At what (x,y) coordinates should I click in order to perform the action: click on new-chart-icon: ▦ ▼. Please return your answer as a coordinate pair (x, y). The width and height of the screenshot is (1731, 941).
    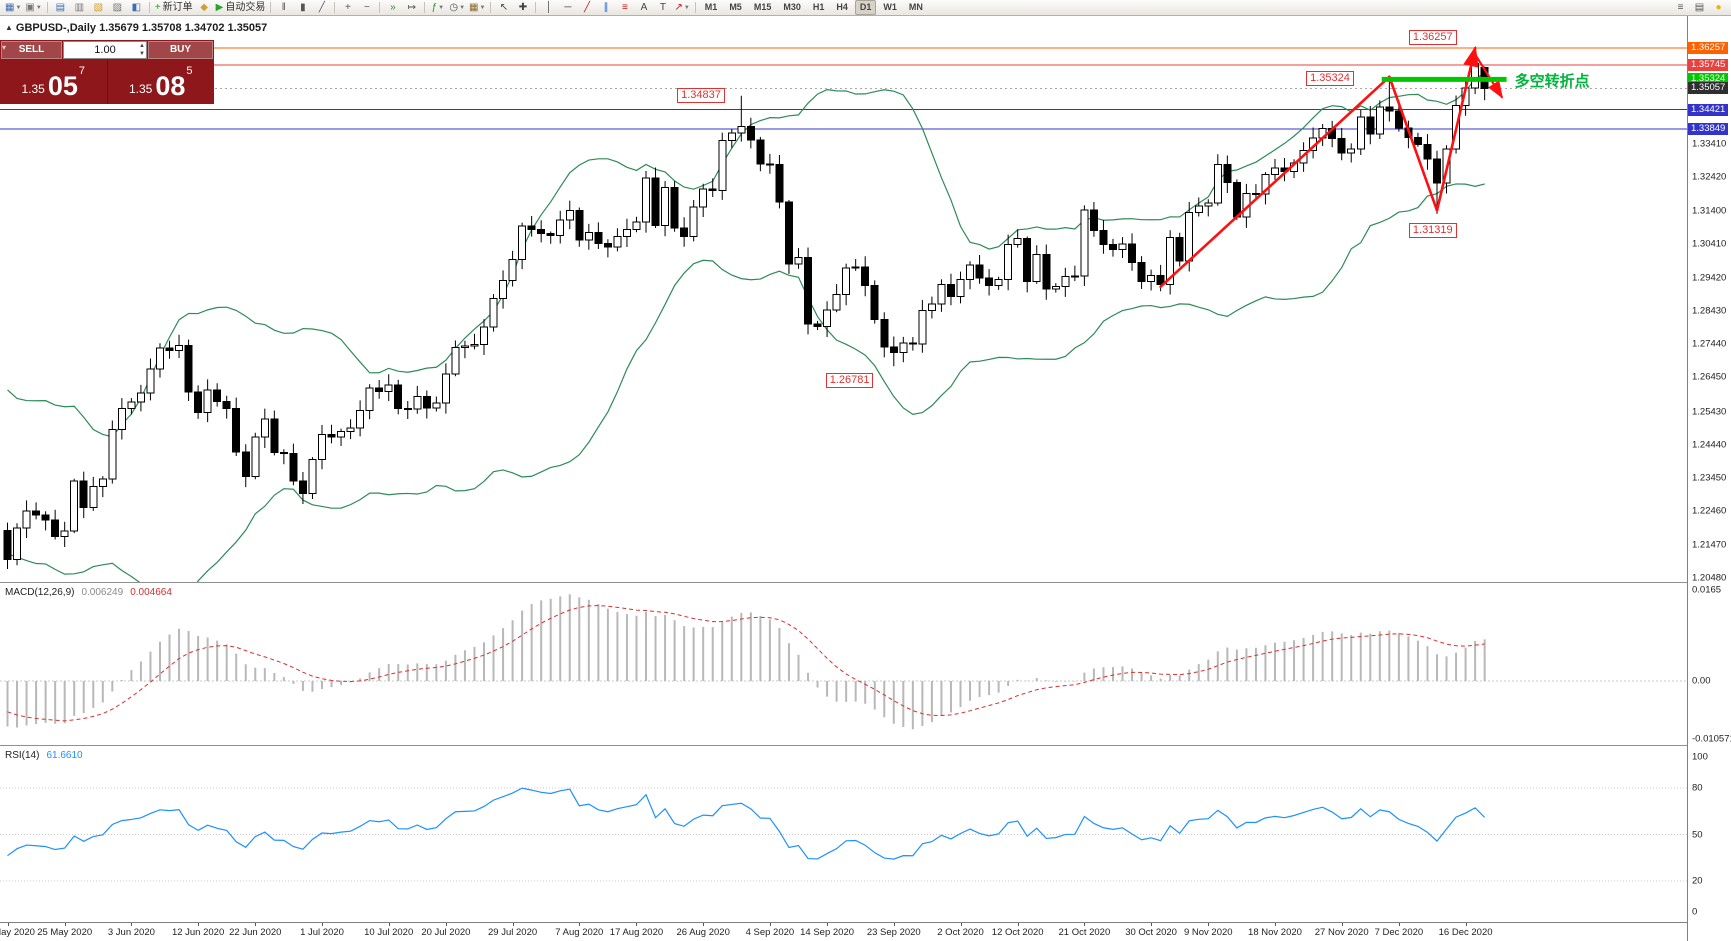
    Looking at the image, I should click on (13, 7).